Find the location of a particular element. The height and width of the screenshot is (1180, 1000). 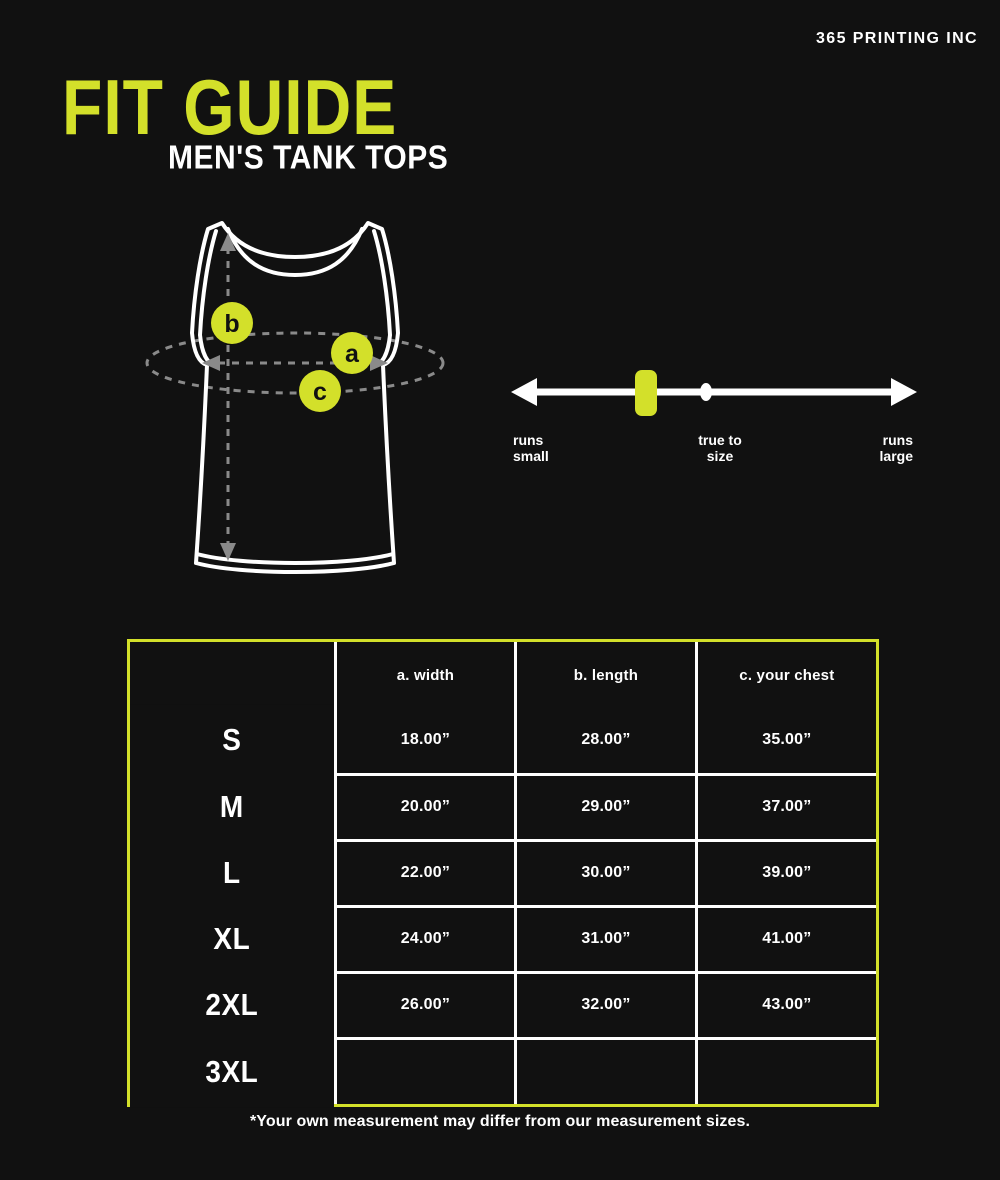

fit-scale-label-runs-small: runs small is located at coordinates (531, 448).